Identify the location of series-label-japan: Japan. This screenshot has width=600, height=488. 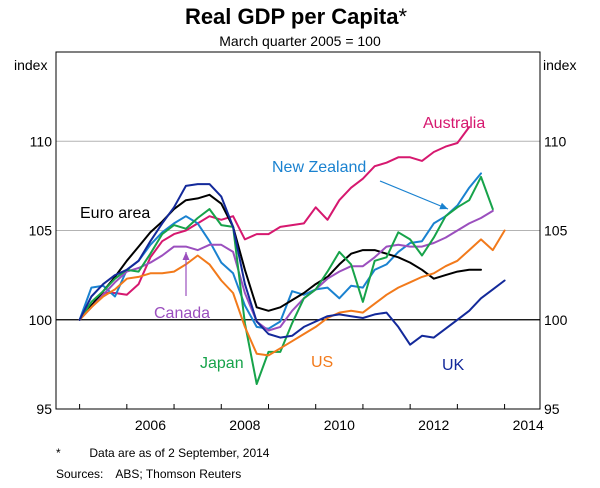
(222, 363).